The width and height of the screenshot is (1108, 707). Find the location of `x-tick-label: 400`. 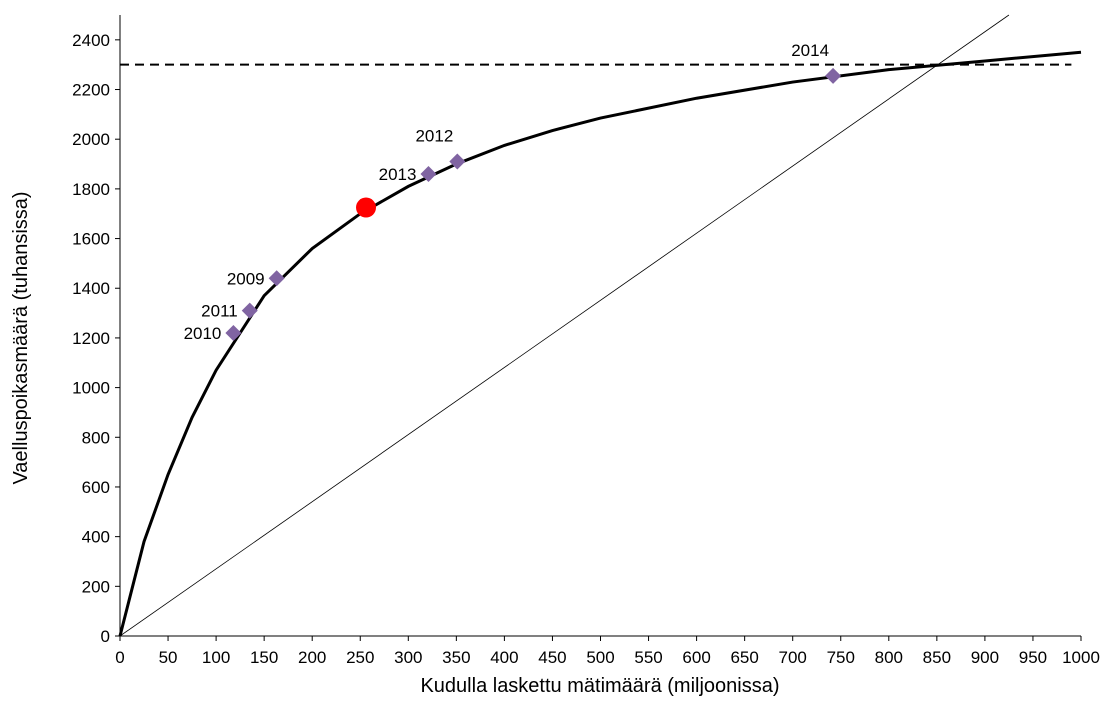

x-tick-label: 400 is located at coordinates (504, 657).